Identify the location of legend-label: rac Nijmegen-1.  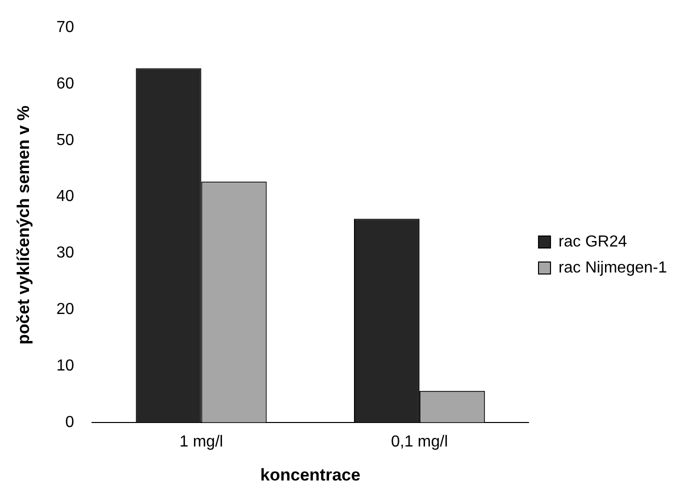
(613, 267).